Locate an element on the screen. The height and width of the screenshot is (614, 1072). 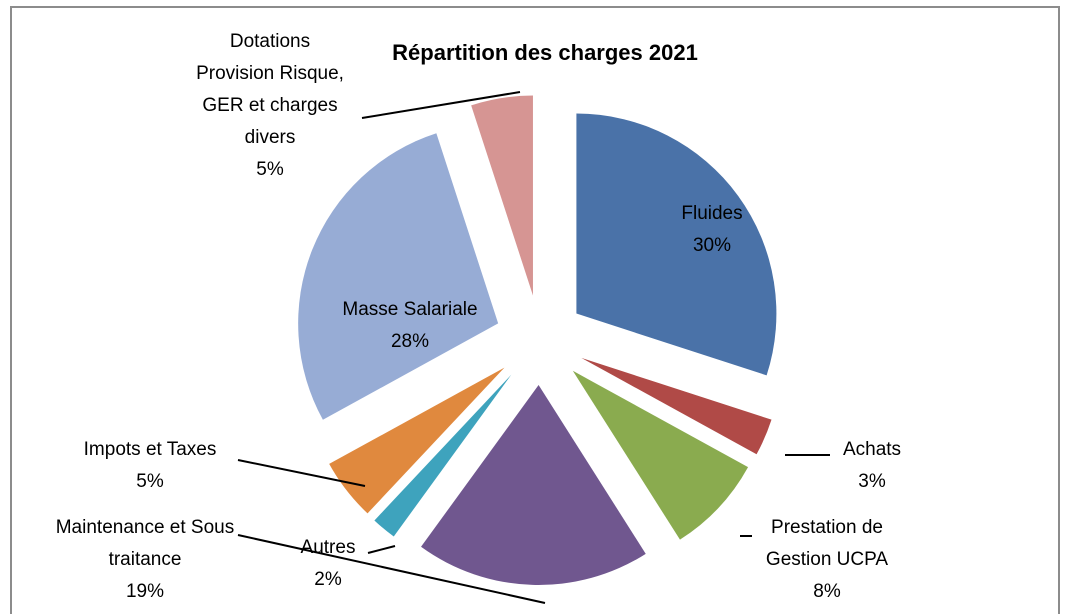
slice-label: Maintenance et Sous traitance 19% is located at coordinates (145, 560).